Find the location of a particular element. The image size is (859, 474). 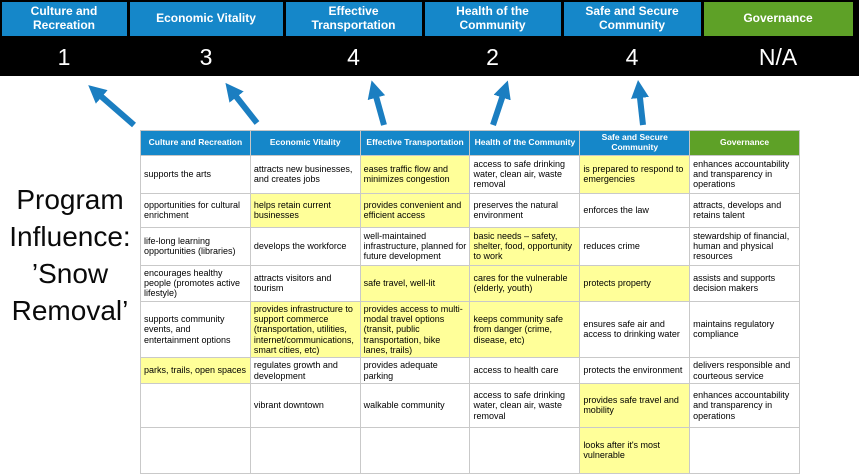

scorecard-category-3: Health of the Community is located at coordinates (492, 19).